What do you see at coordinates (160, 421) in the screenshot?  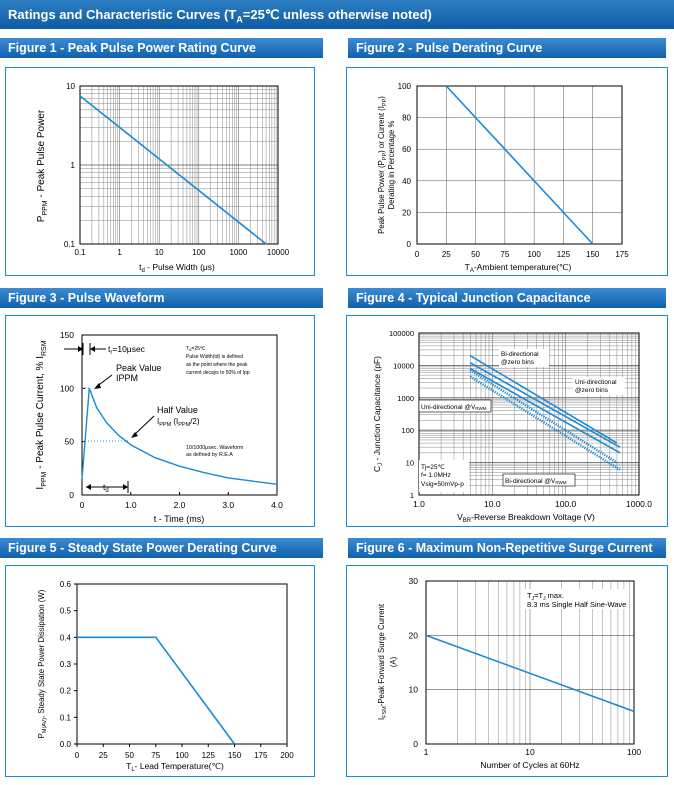 I see `figure3-box` at bounding box center [160, 421].